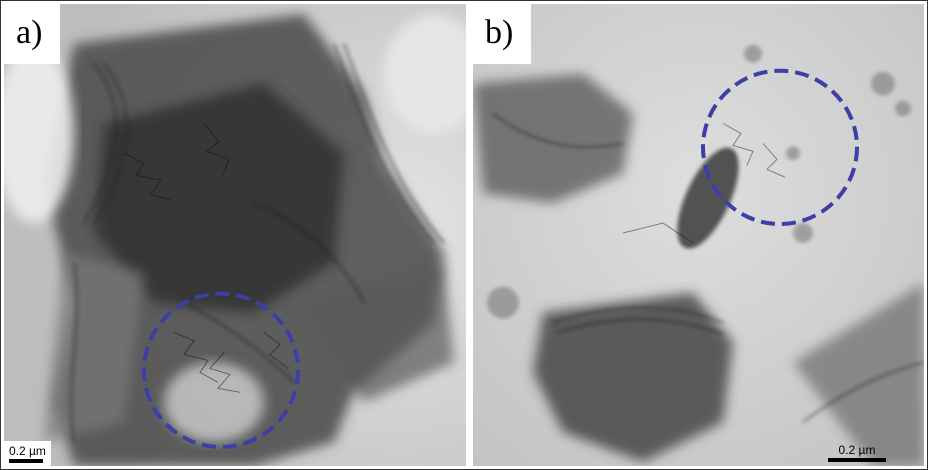 The height and width of the screenshot is (470, 928). What do you see at coordinates (32, 34) in the screenshot?
I see `panel-label-a: a)` at bounding box center [32, 34].